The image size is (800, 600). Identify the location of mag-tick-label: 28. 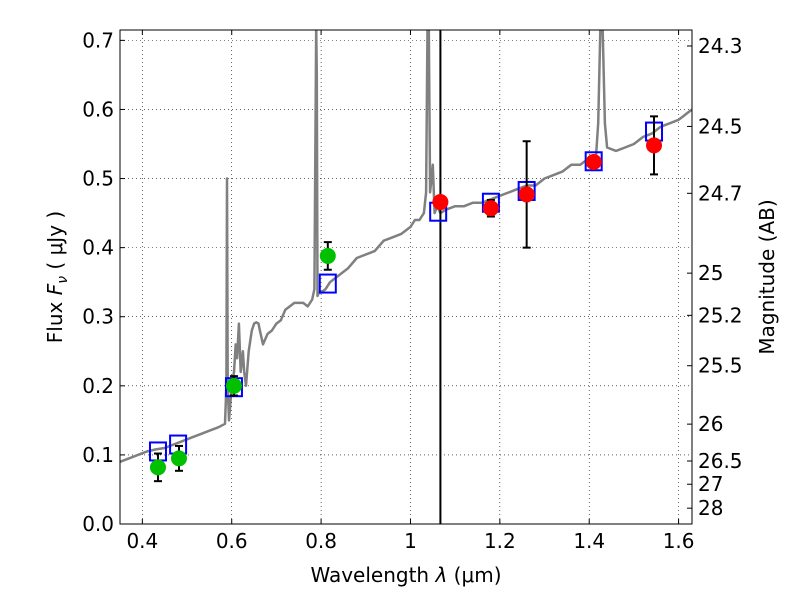
(710, 508).